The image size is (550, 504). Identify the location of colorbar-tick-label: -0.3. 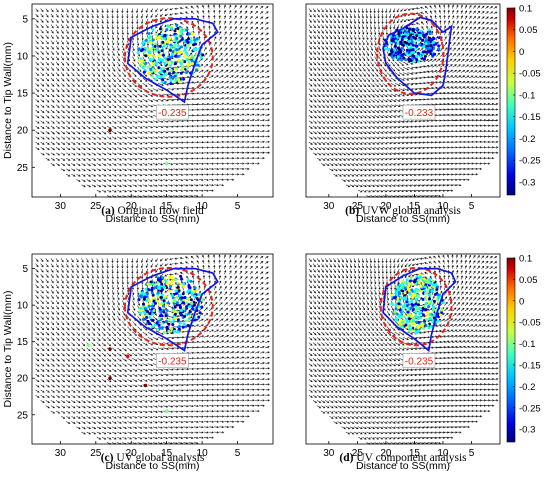
(527, 182).